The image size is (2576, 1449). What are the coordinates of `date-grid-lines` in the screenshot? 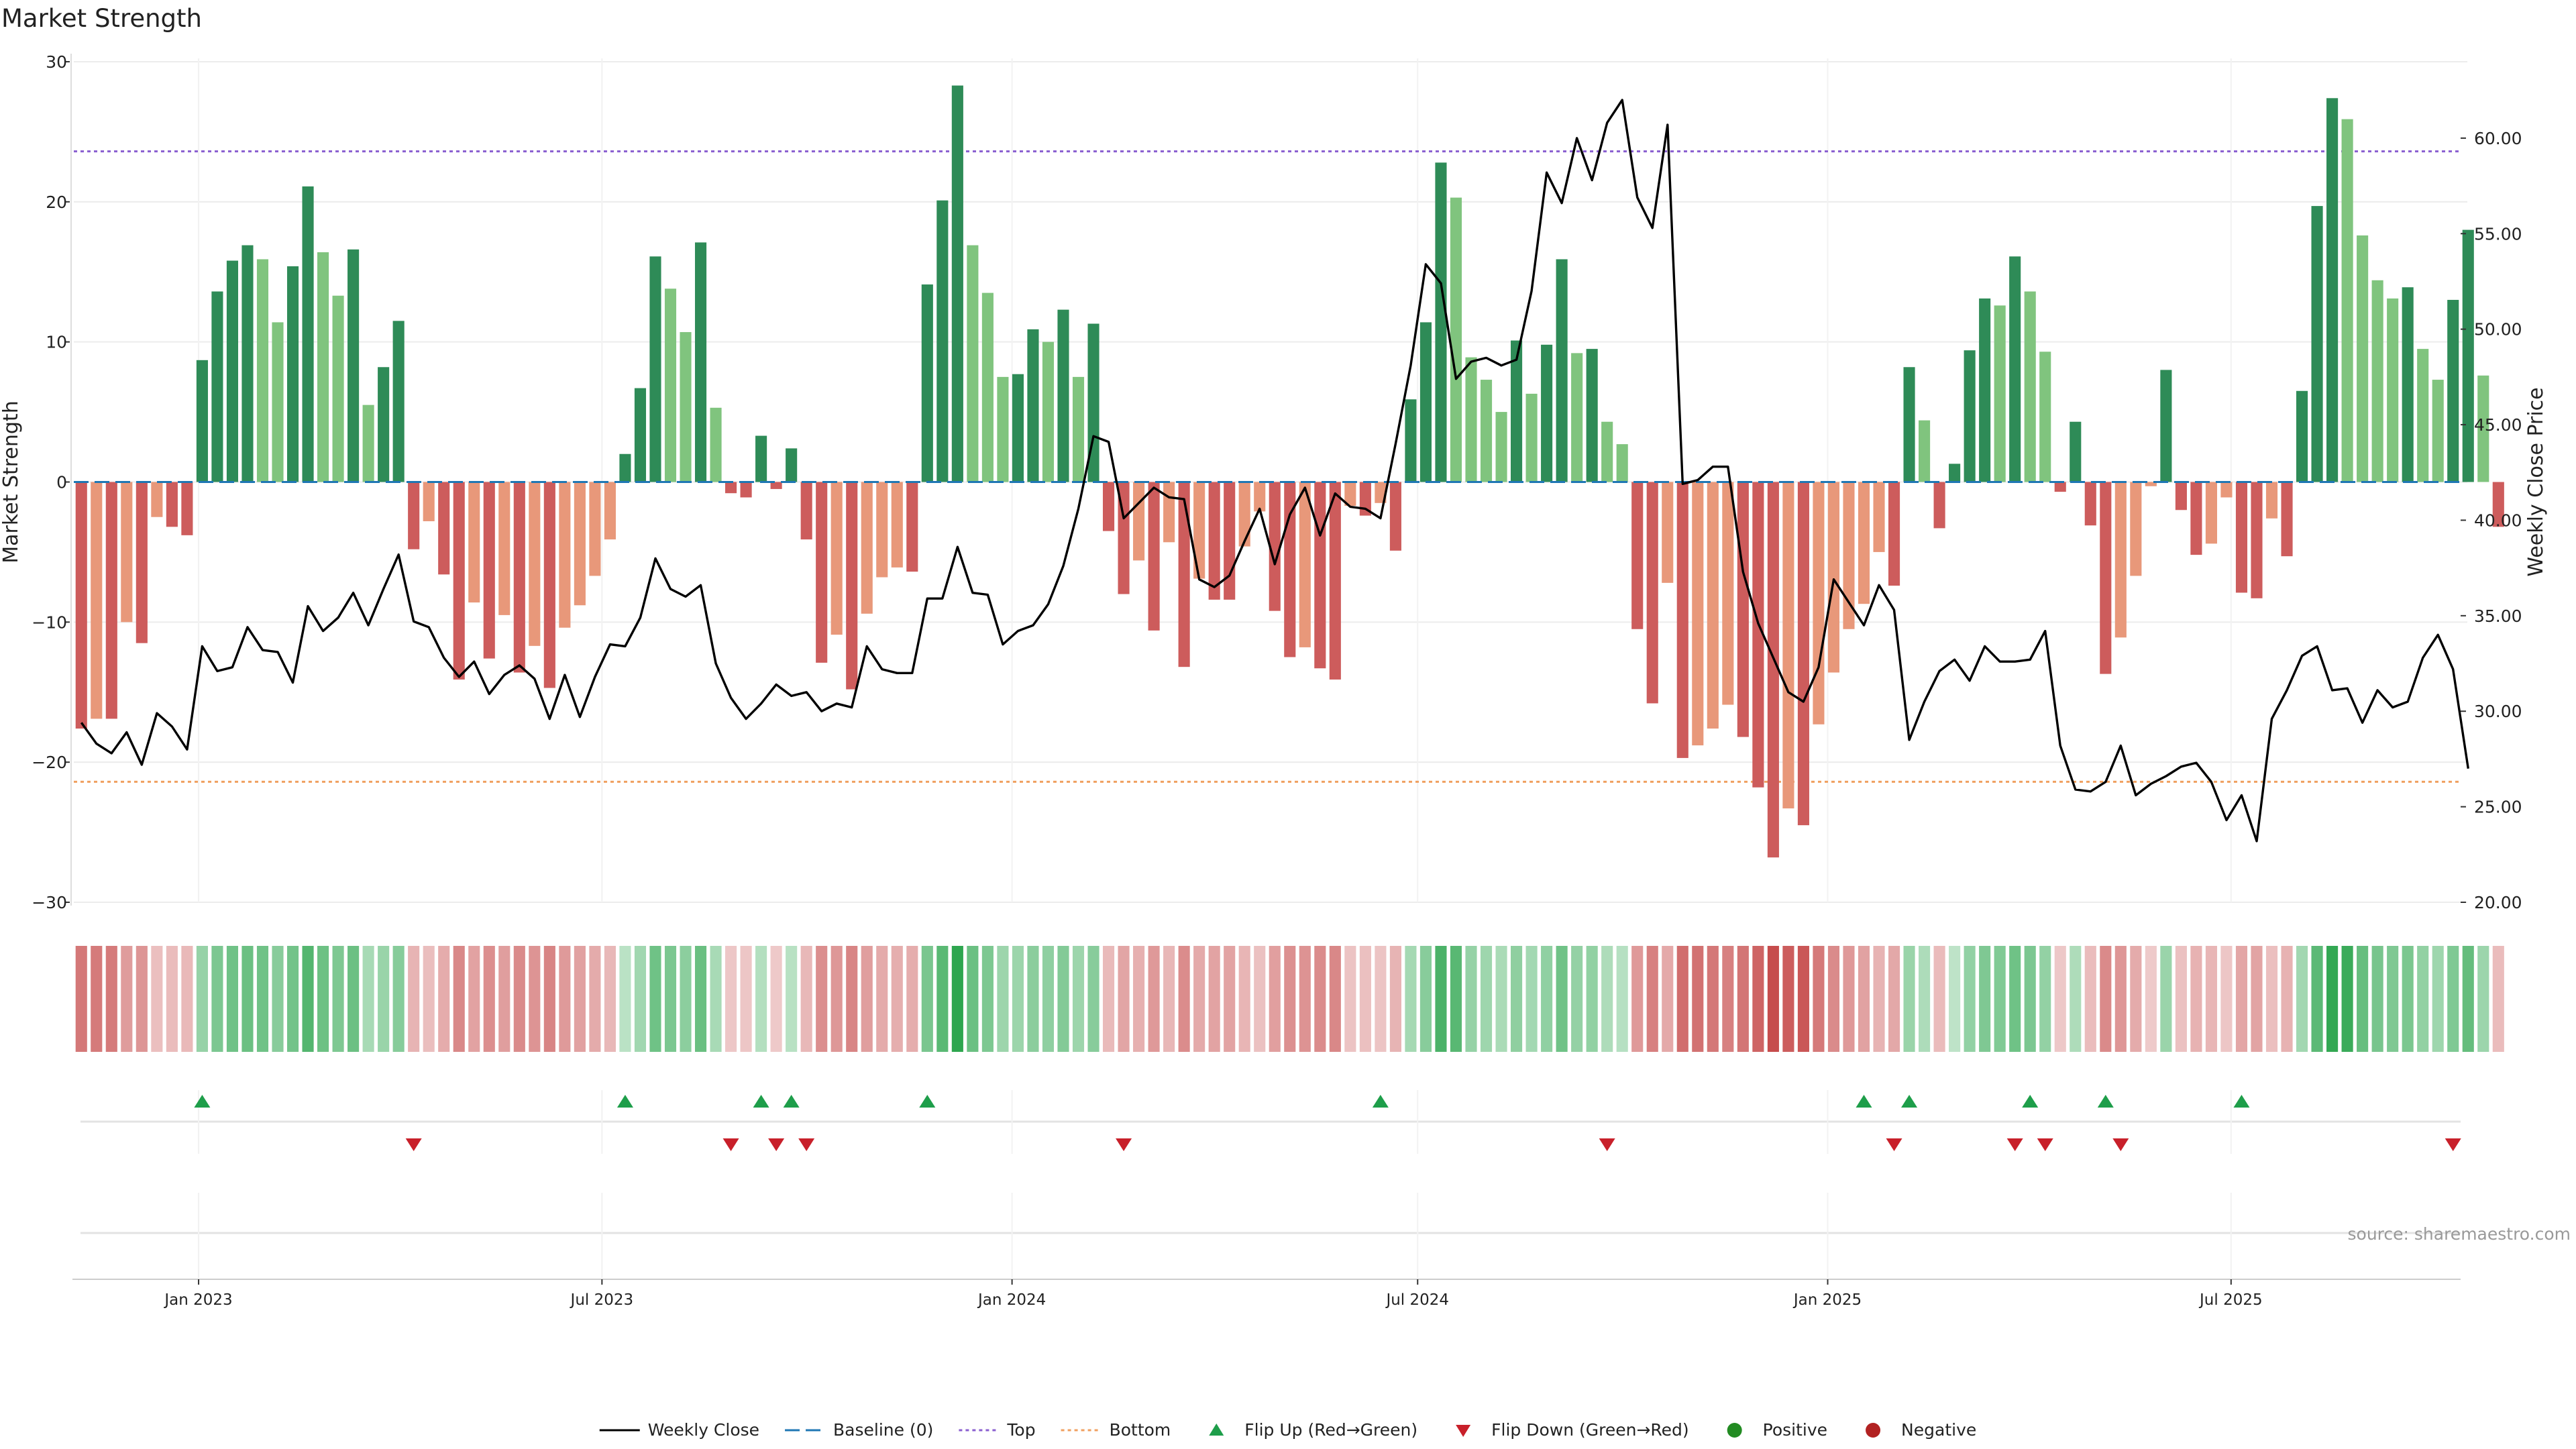 It's located at (1266, 1236).